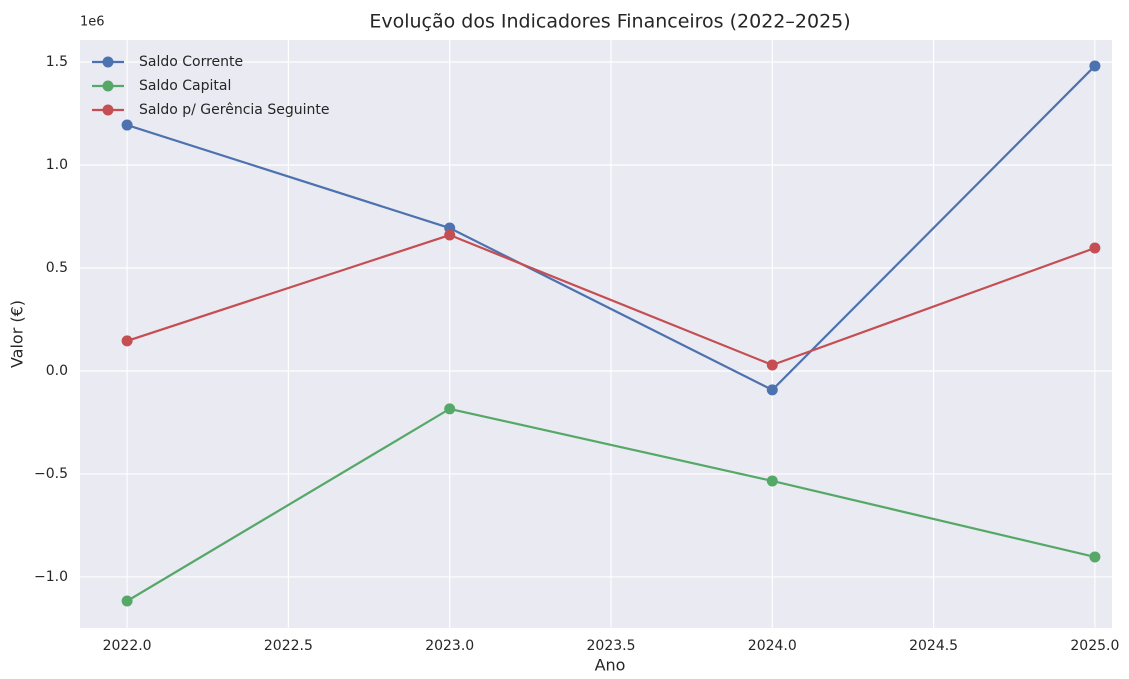  Describe the element at coordinates (57, 371) in the screenshot. I see `y-tick-label: 0.0` at that location.